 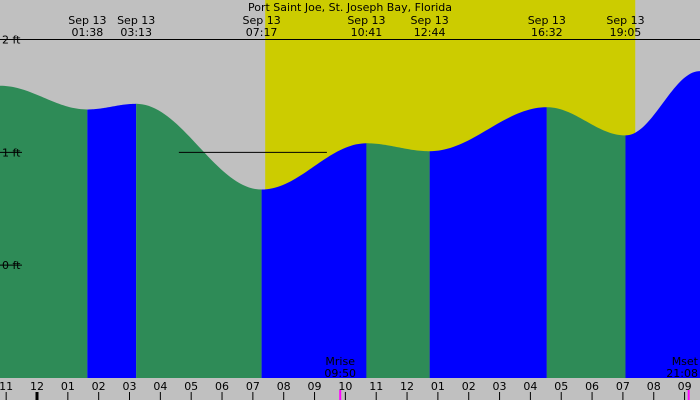 I want to click on tide-event-time: 10:41, so click(x=367, y=32).